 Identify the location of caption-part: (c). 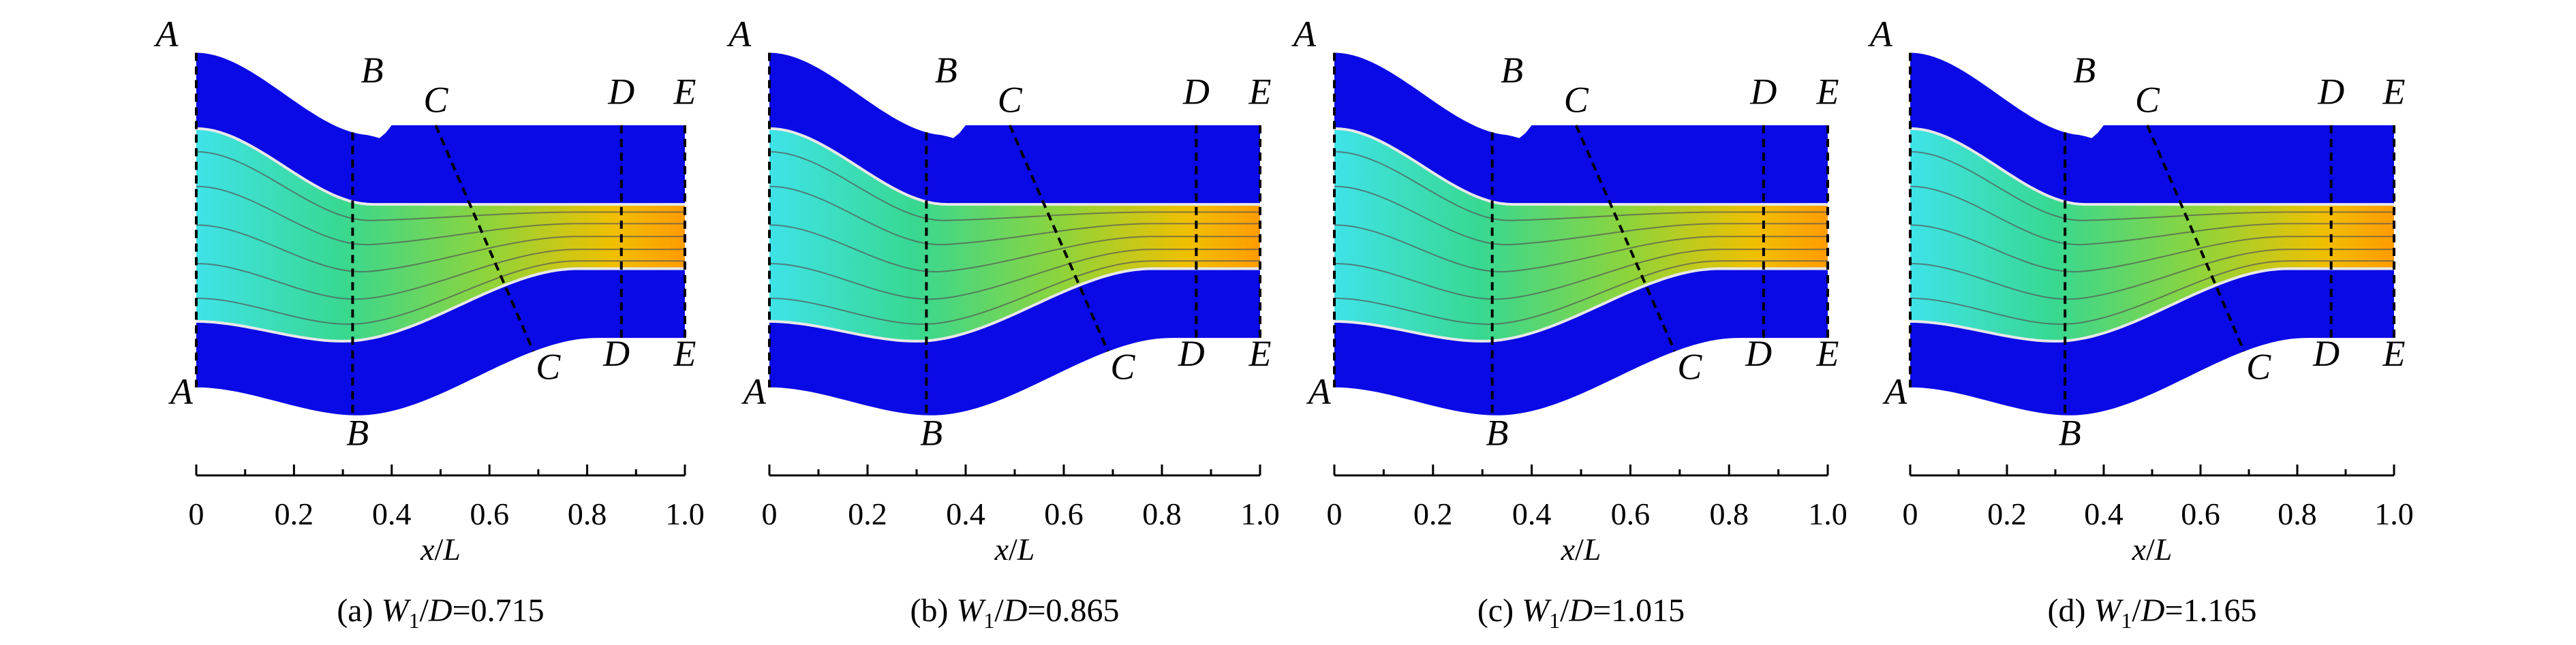
(1500, 611).